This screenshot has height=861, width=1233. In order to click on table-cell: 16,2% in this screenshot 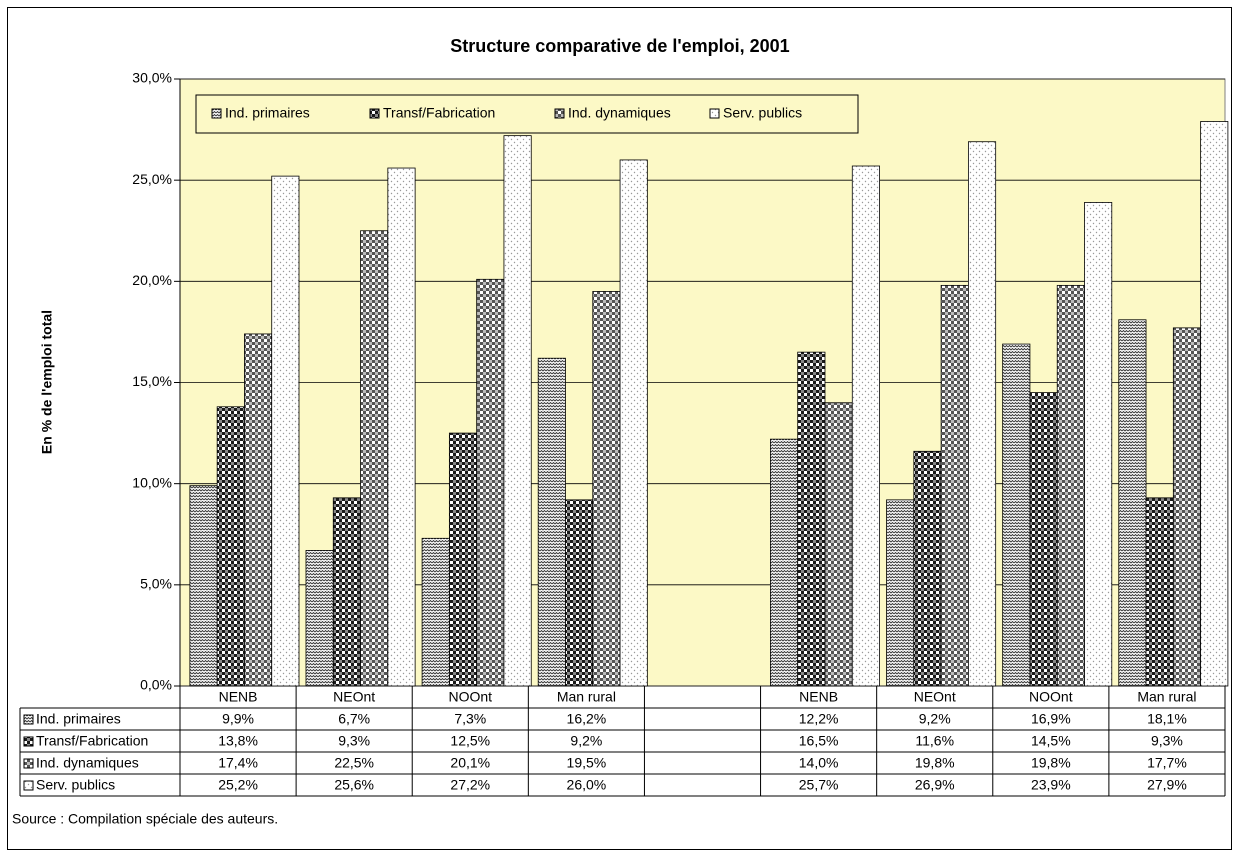, I will do `click(587, 719)`.